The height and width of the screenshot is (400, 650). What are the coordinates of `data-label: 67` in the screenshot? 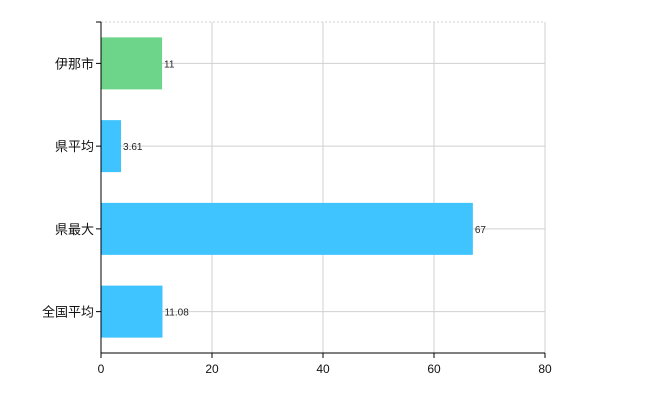 It's located at (481, 230).